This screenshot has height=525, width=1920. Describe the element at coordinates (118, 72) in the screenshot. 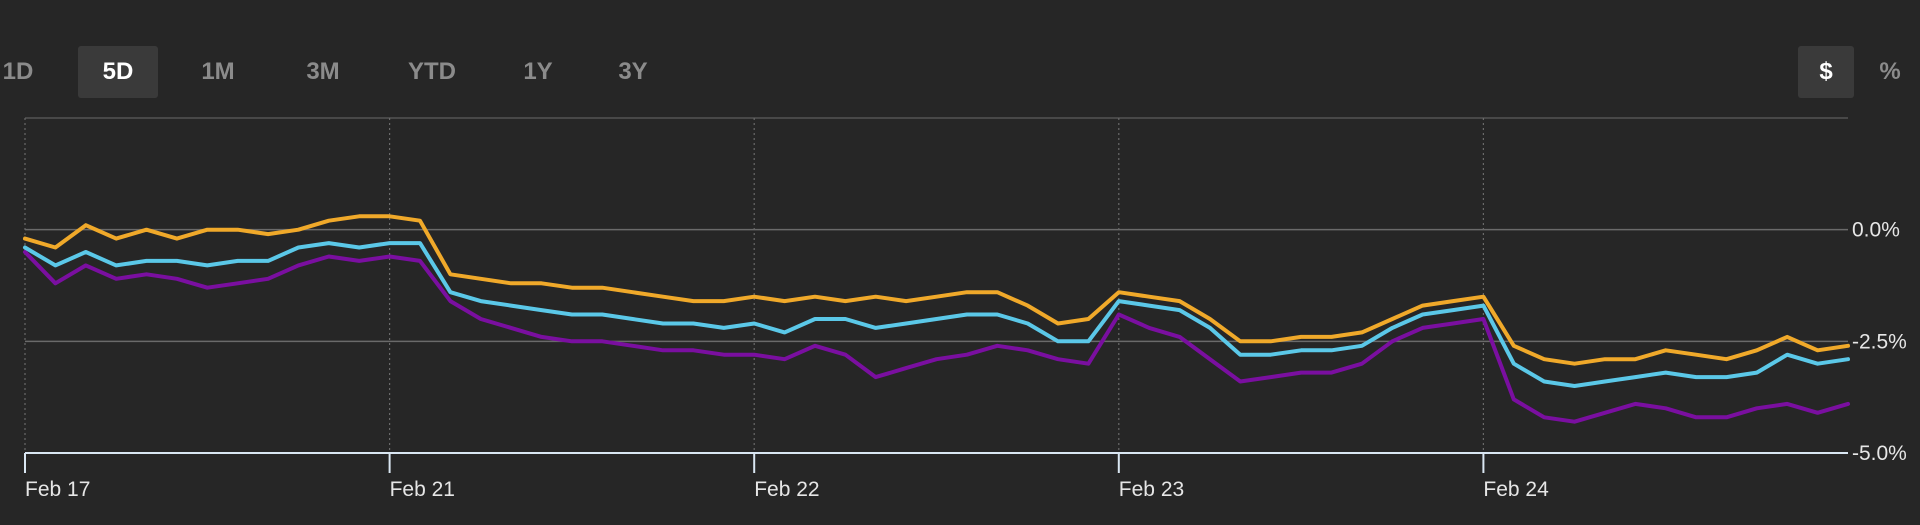

I see `range-tab-5d: 5D` at that location.